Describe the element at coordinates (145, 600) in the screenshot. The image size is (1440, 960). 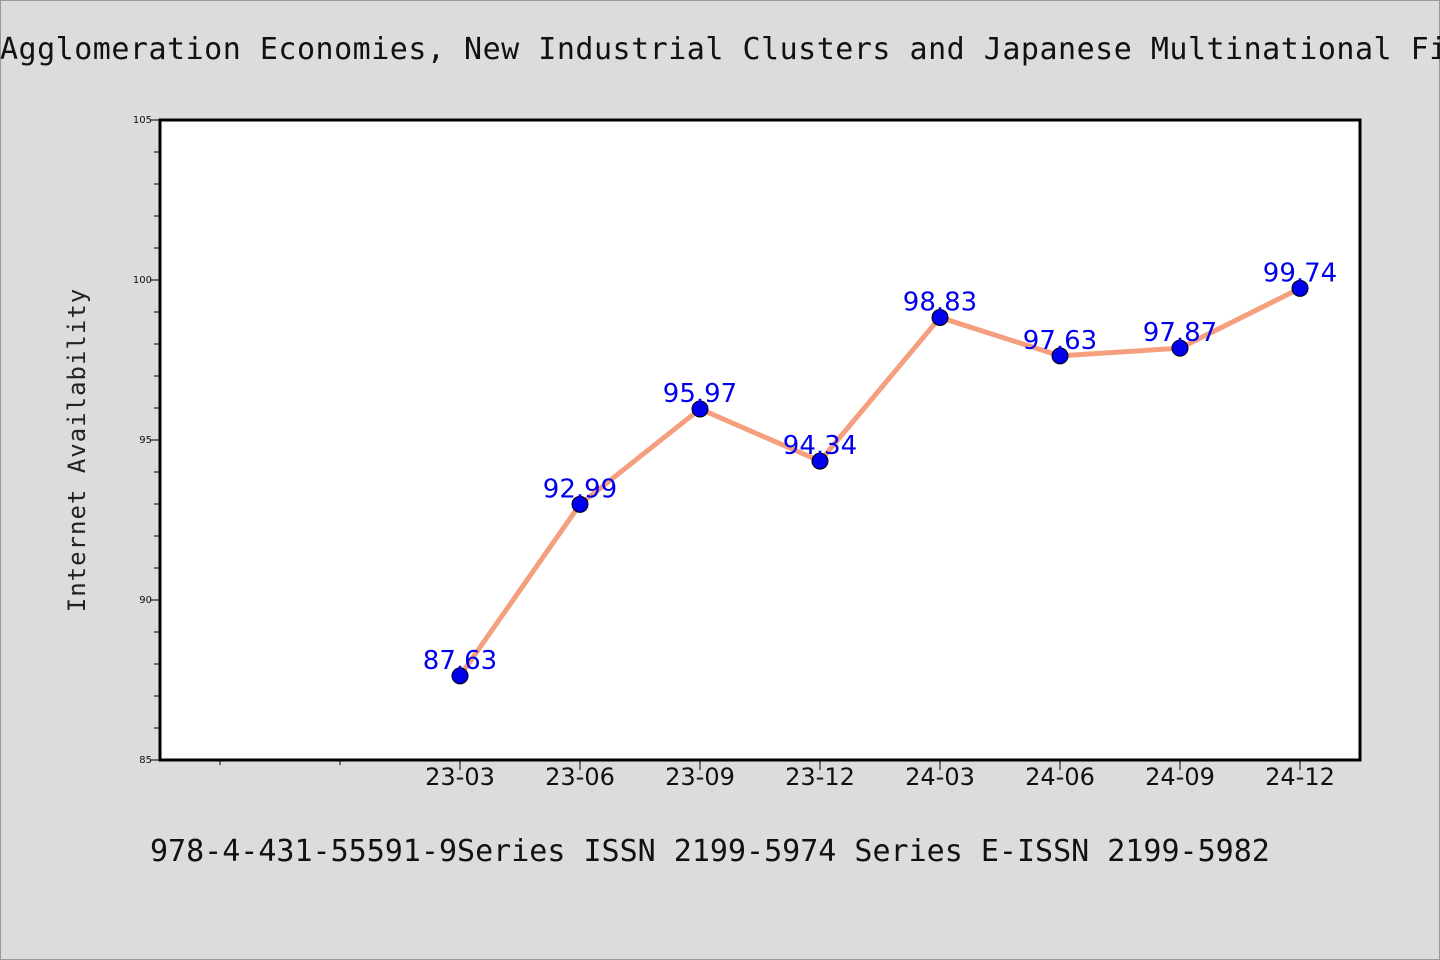
I see `y-tick-label: 90` at that location.